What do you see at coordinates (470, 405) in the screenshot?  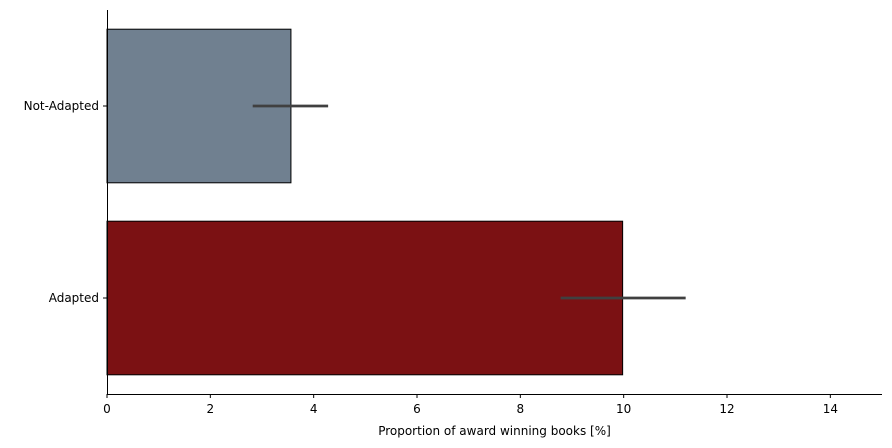 I see `x-ticks-group: 0 2 4 6 8 10 12 14` at bounding box center [470, 405].